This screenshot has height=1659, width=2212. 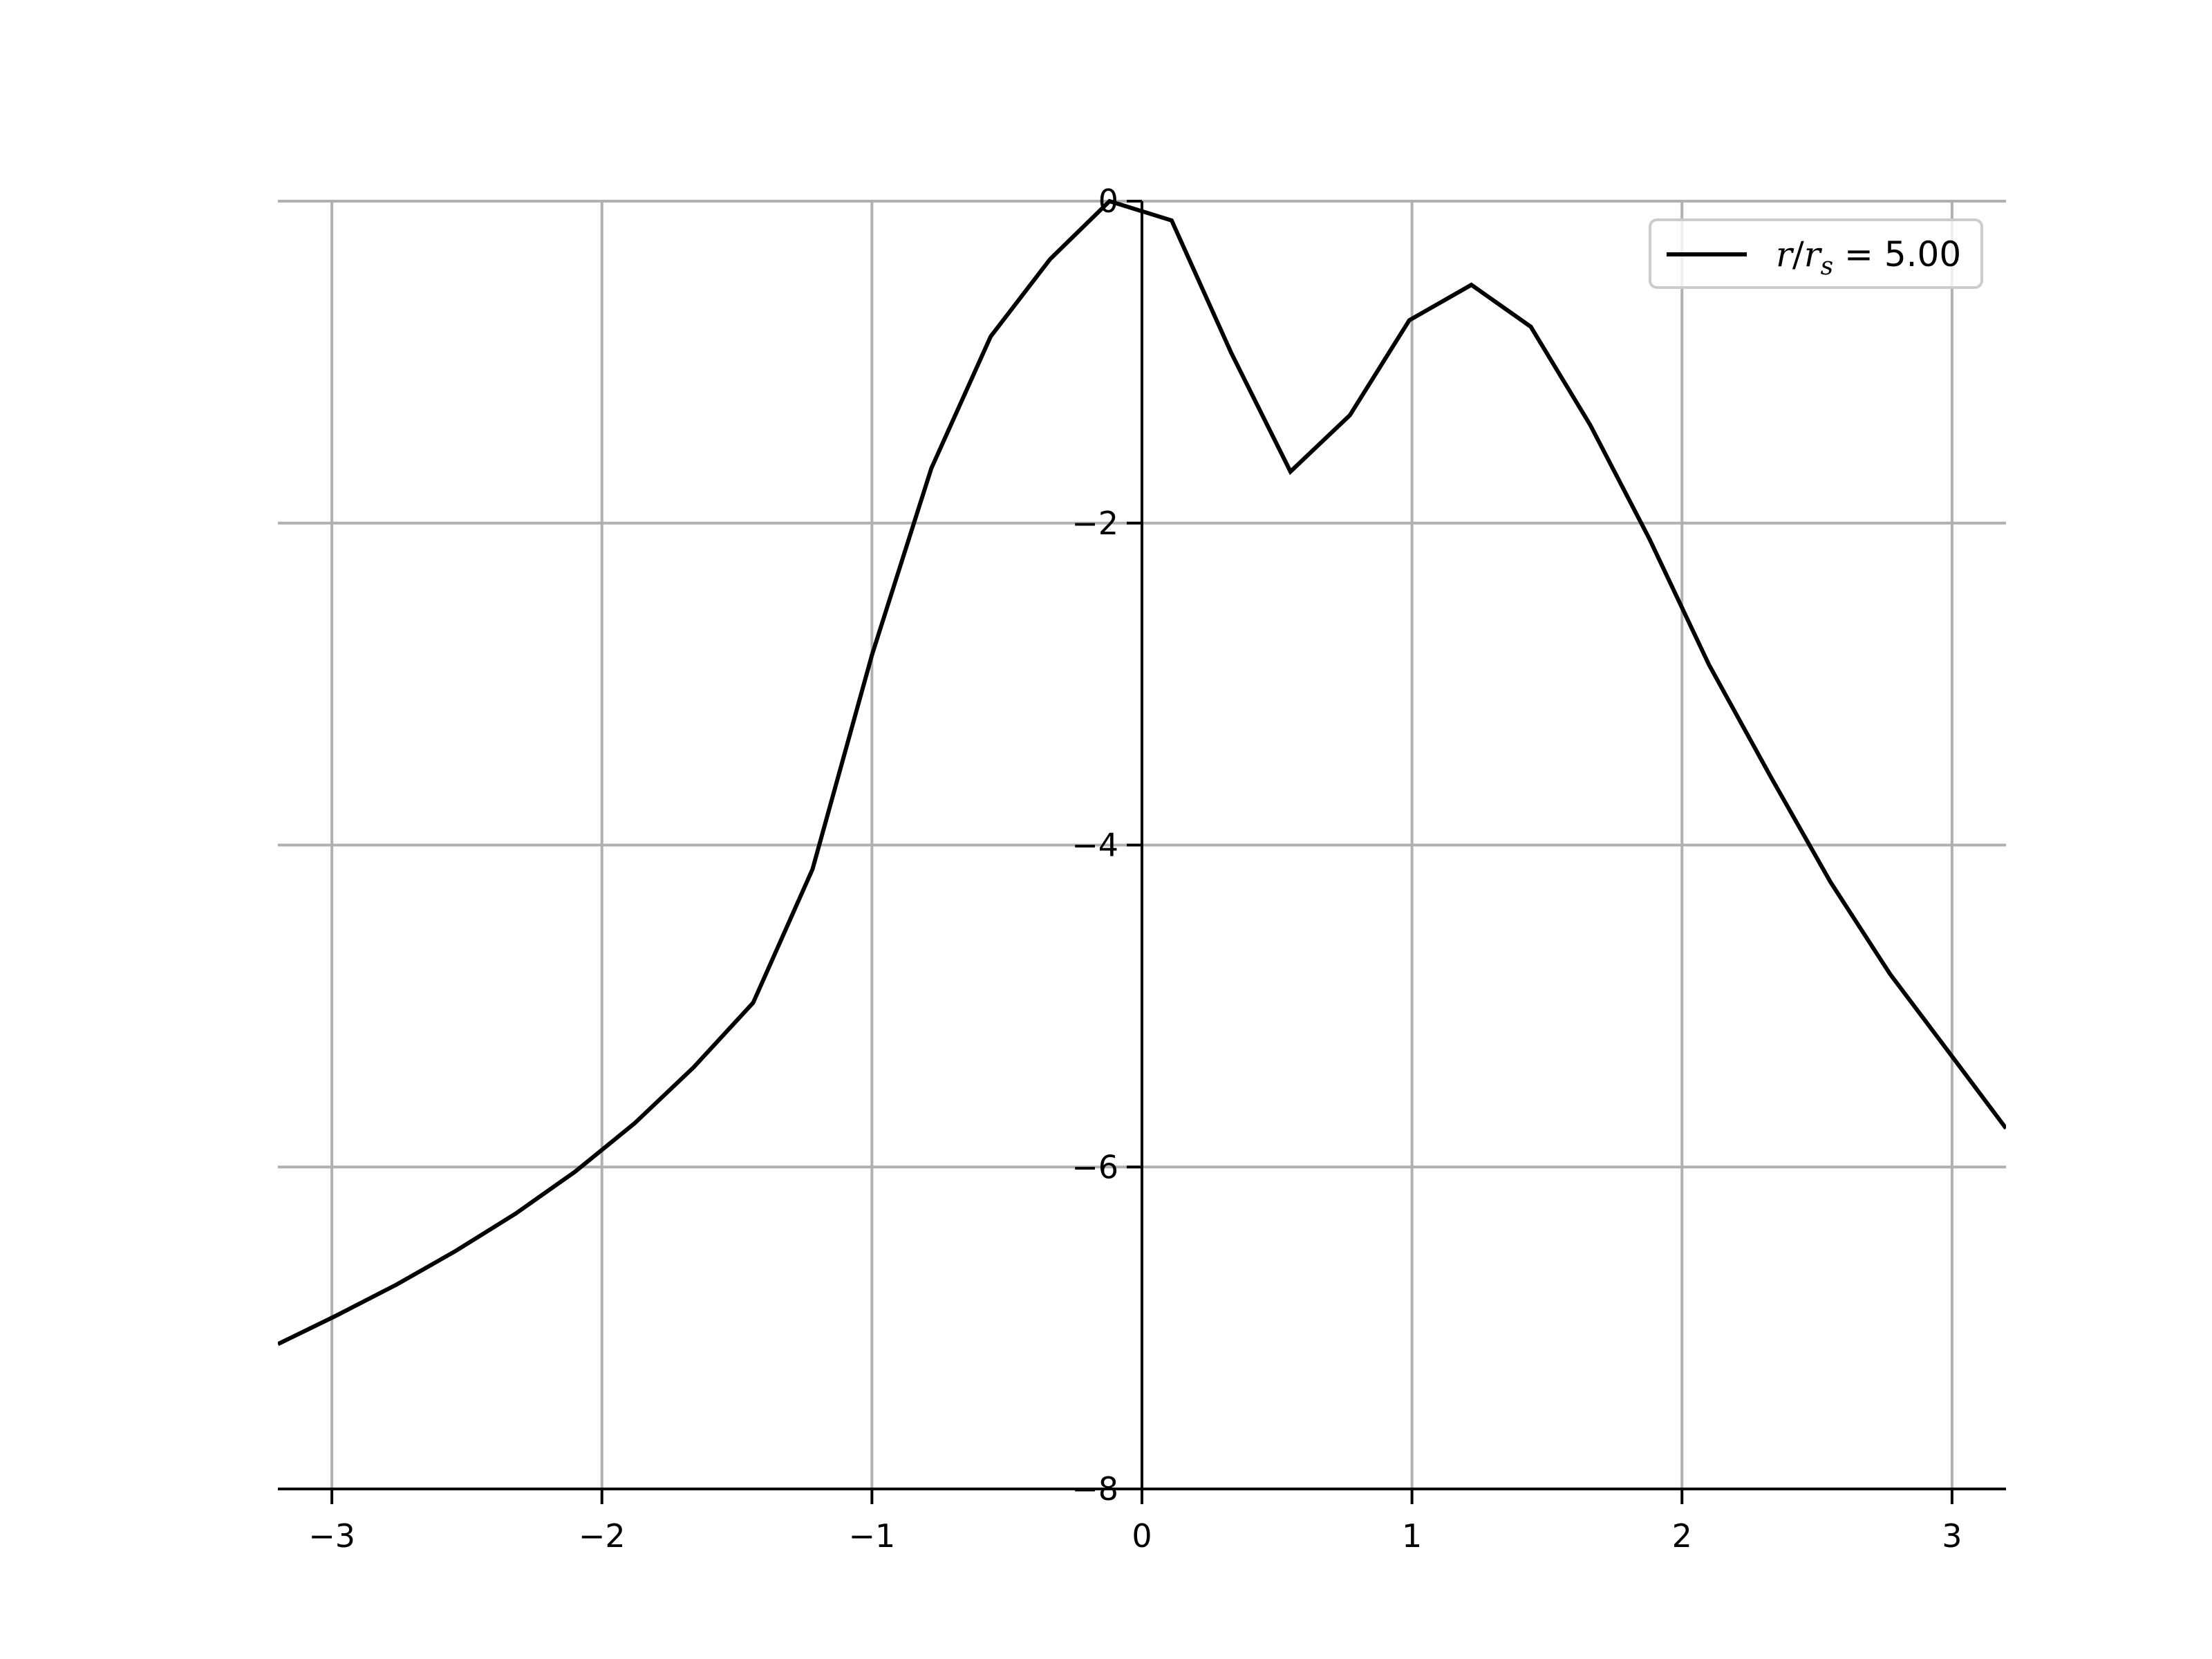 What do you see at coordinates (602, 1536) in the screenshot?
I see `x-tick-label: −2` at bounding box center [602, 1536].